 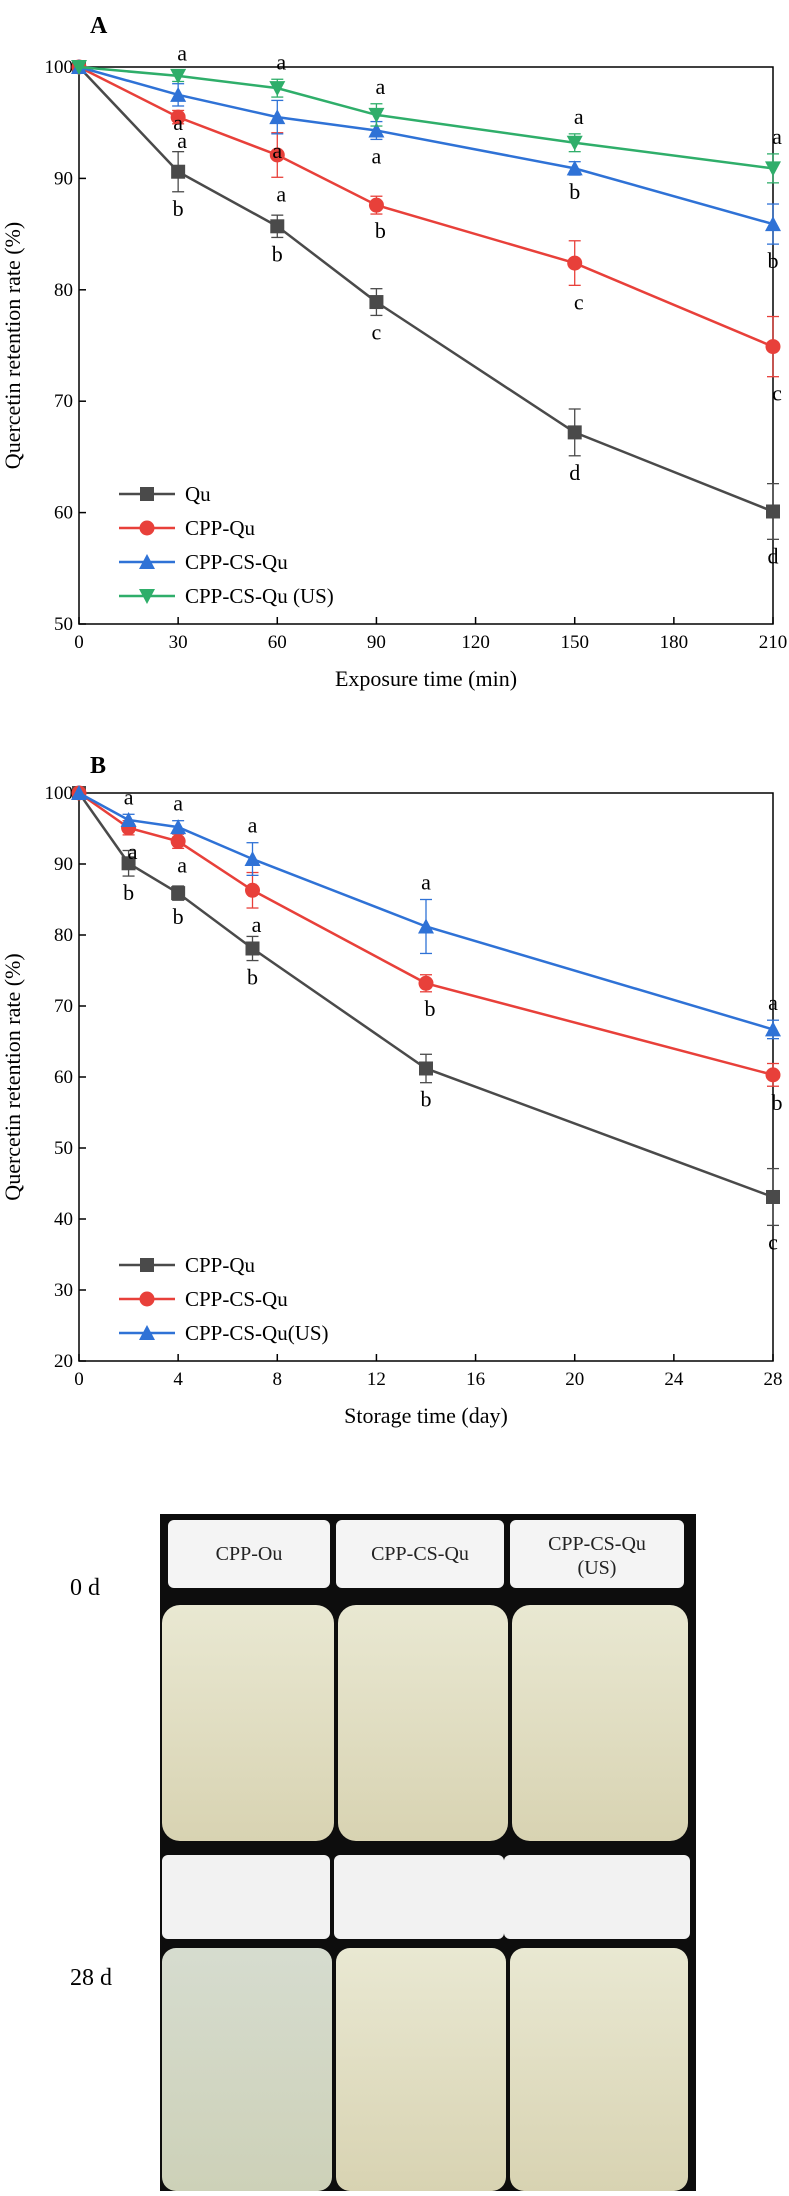 What do you see at coordinates (63, 1361) in the screenshot?
I see `y-tick-label: 20` at bounding box center [63, 1361].